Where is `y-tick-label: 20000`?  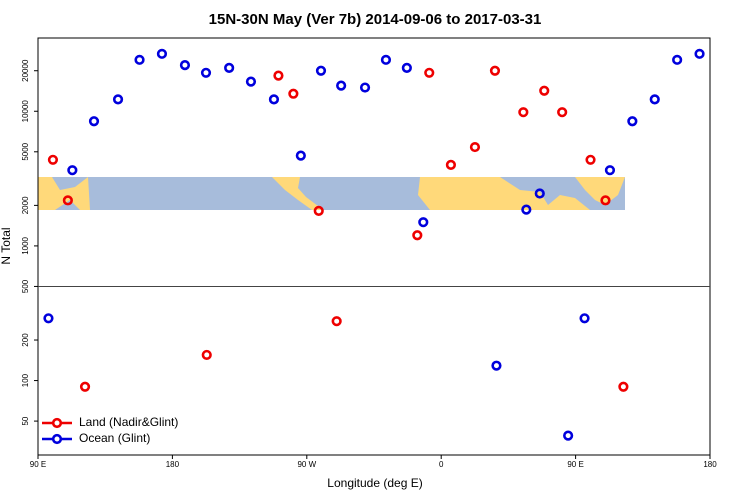 y-tick-label: 20000 is located at coordinates (25, 70).